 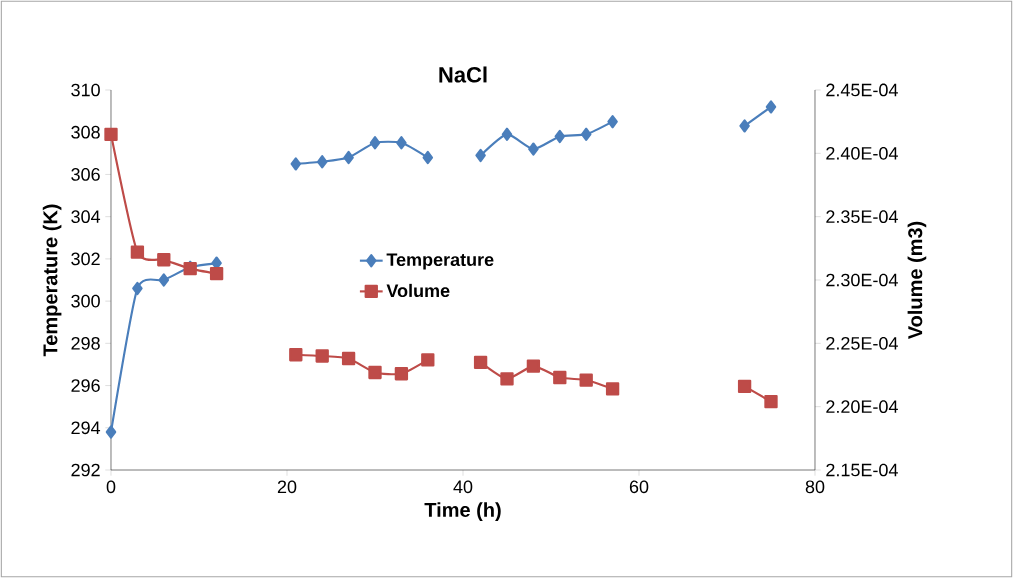 What do you see at coordinates (862, 217) in the screenshot?
I see `y2-tick-label: 2.35E-04` at bounding box center [862, 217].